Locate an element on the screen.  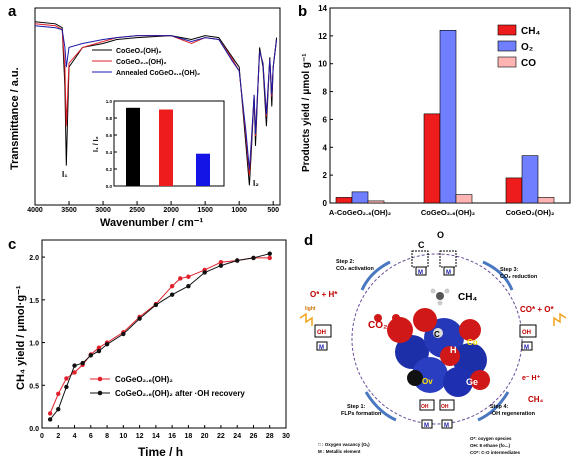
b-bar-CH₄-2 is located at coordinates (514, 190).